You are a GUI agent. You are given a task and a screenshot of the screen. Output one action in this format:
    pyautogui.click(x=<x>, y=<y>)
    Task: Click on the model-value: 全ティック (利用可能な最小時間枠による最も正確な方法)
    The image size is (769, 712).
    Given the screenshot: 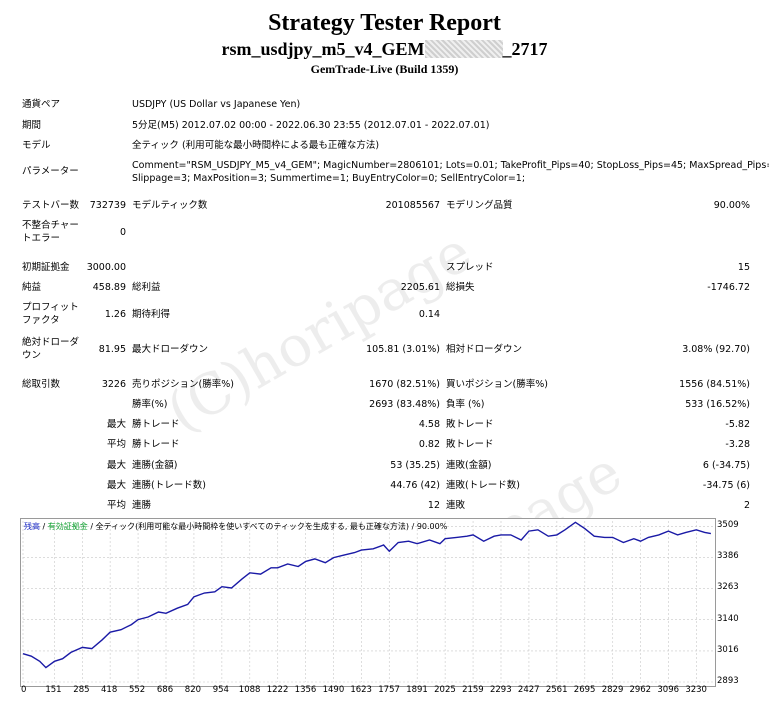 What is the action you would take?
    pyautogui.click(x=256, y=145)
    